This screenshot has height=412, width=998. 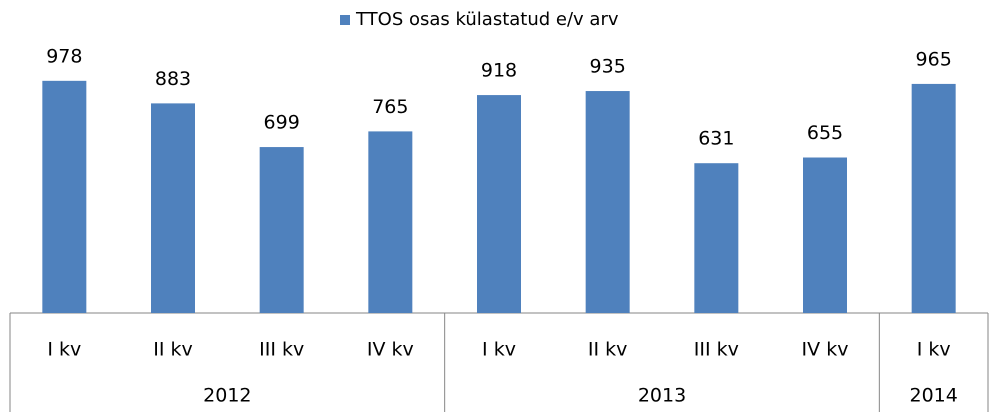 What do you see at coordinates (662, 396) in the screenshot?
I see `group-label: 2013` at bounding box center [662, 396].